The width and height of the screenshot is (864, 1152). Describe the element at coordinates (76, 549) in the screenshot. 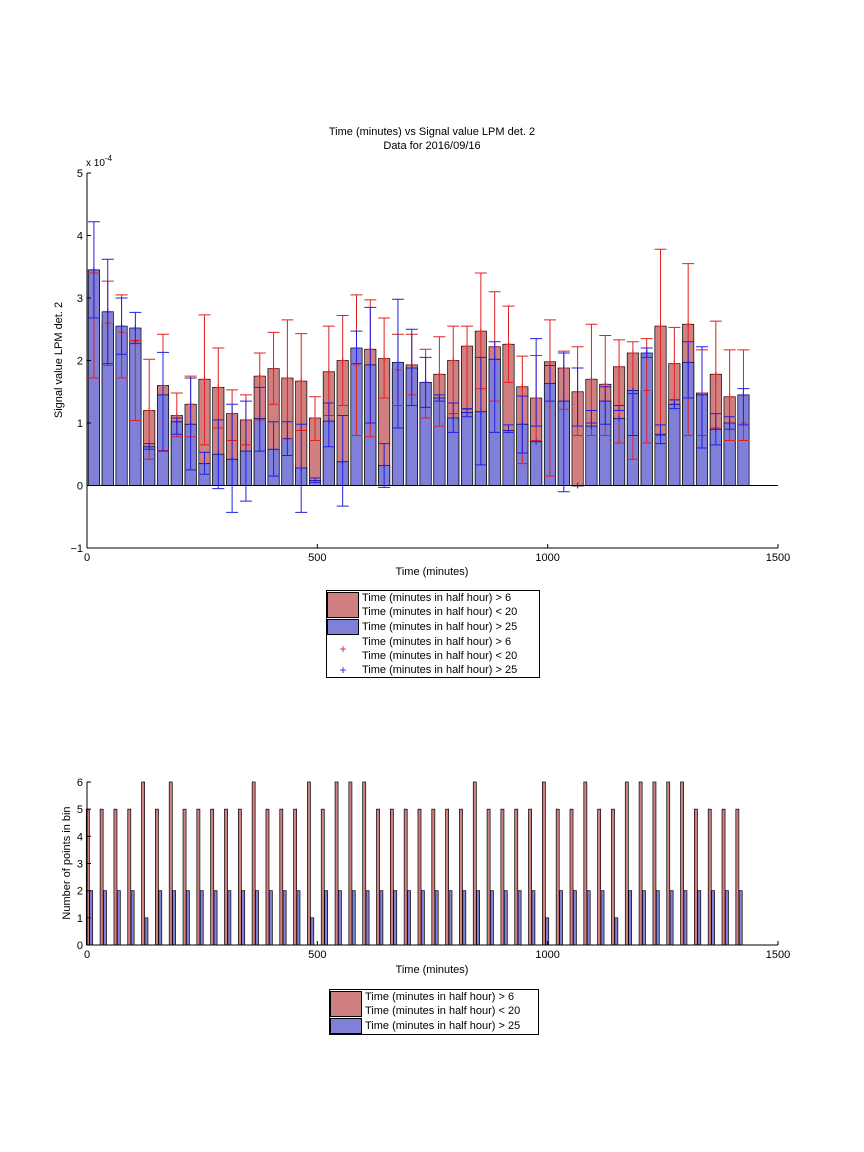

I see `y-tick-label: −1` at that location.